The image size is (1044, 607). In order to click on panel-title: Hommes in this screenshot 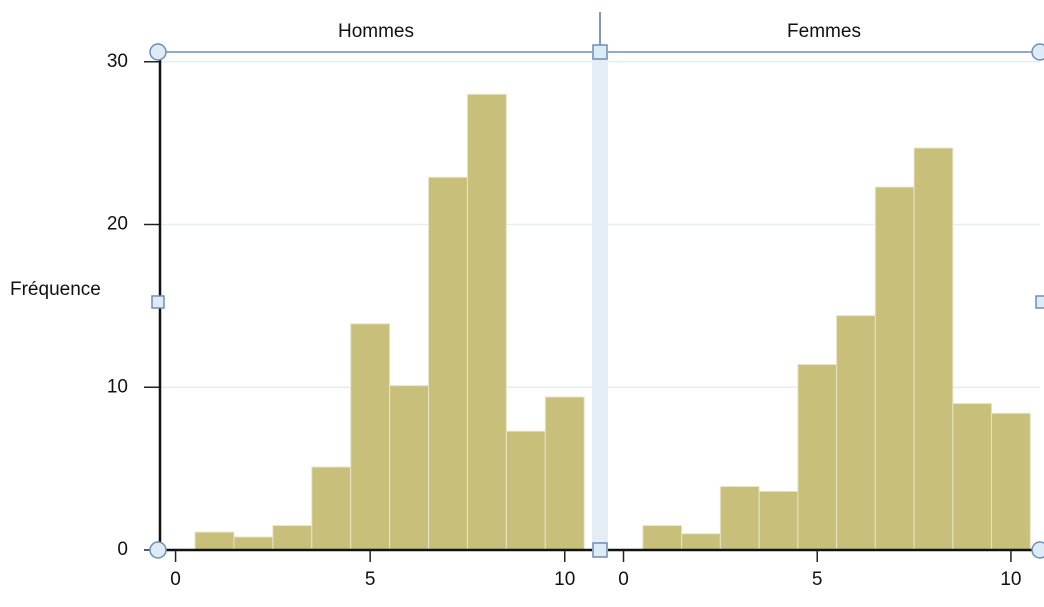, I will do `click(376, 31)`.